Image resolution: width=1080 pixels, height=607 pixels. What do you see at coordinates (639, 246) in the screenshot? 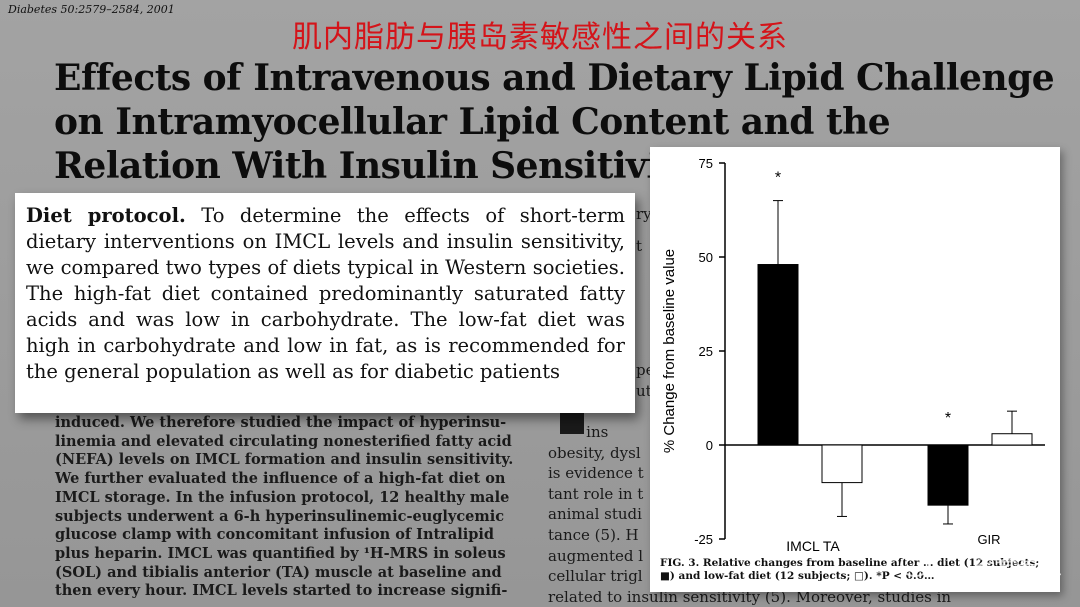
I see `paper-body-fragment: t` at bounding box center [639, 246].